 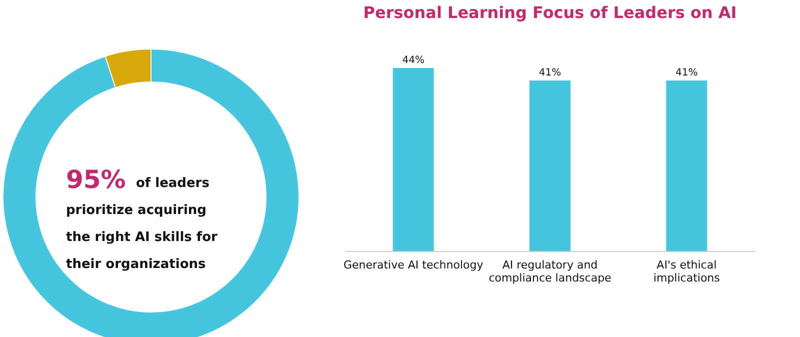 What do you see at coordinates (173, 183) in the screenshot?
I see `text: of leaders` at bounding box center [173, 183].